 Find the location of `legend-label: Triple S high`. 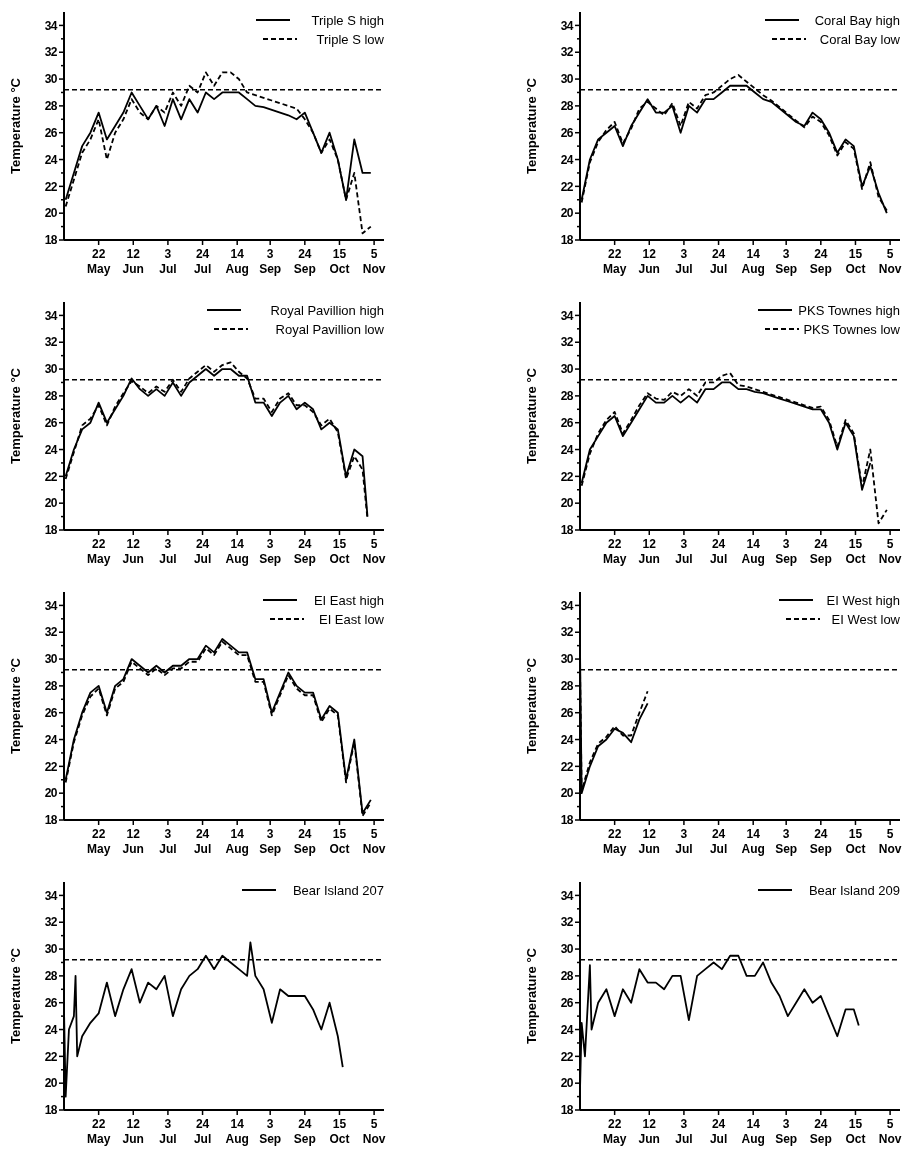

legend-label: Triple S high is located at coordinates (347, 20).